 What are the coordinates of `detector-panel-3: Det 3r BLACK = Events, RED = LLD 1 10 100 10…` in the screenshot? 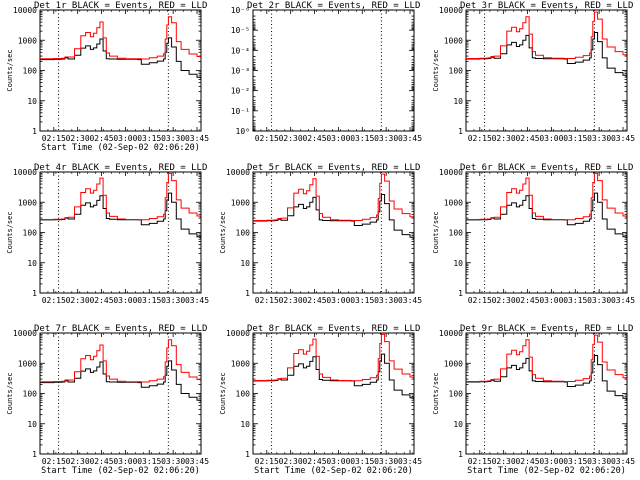 It's located at (533, 72).